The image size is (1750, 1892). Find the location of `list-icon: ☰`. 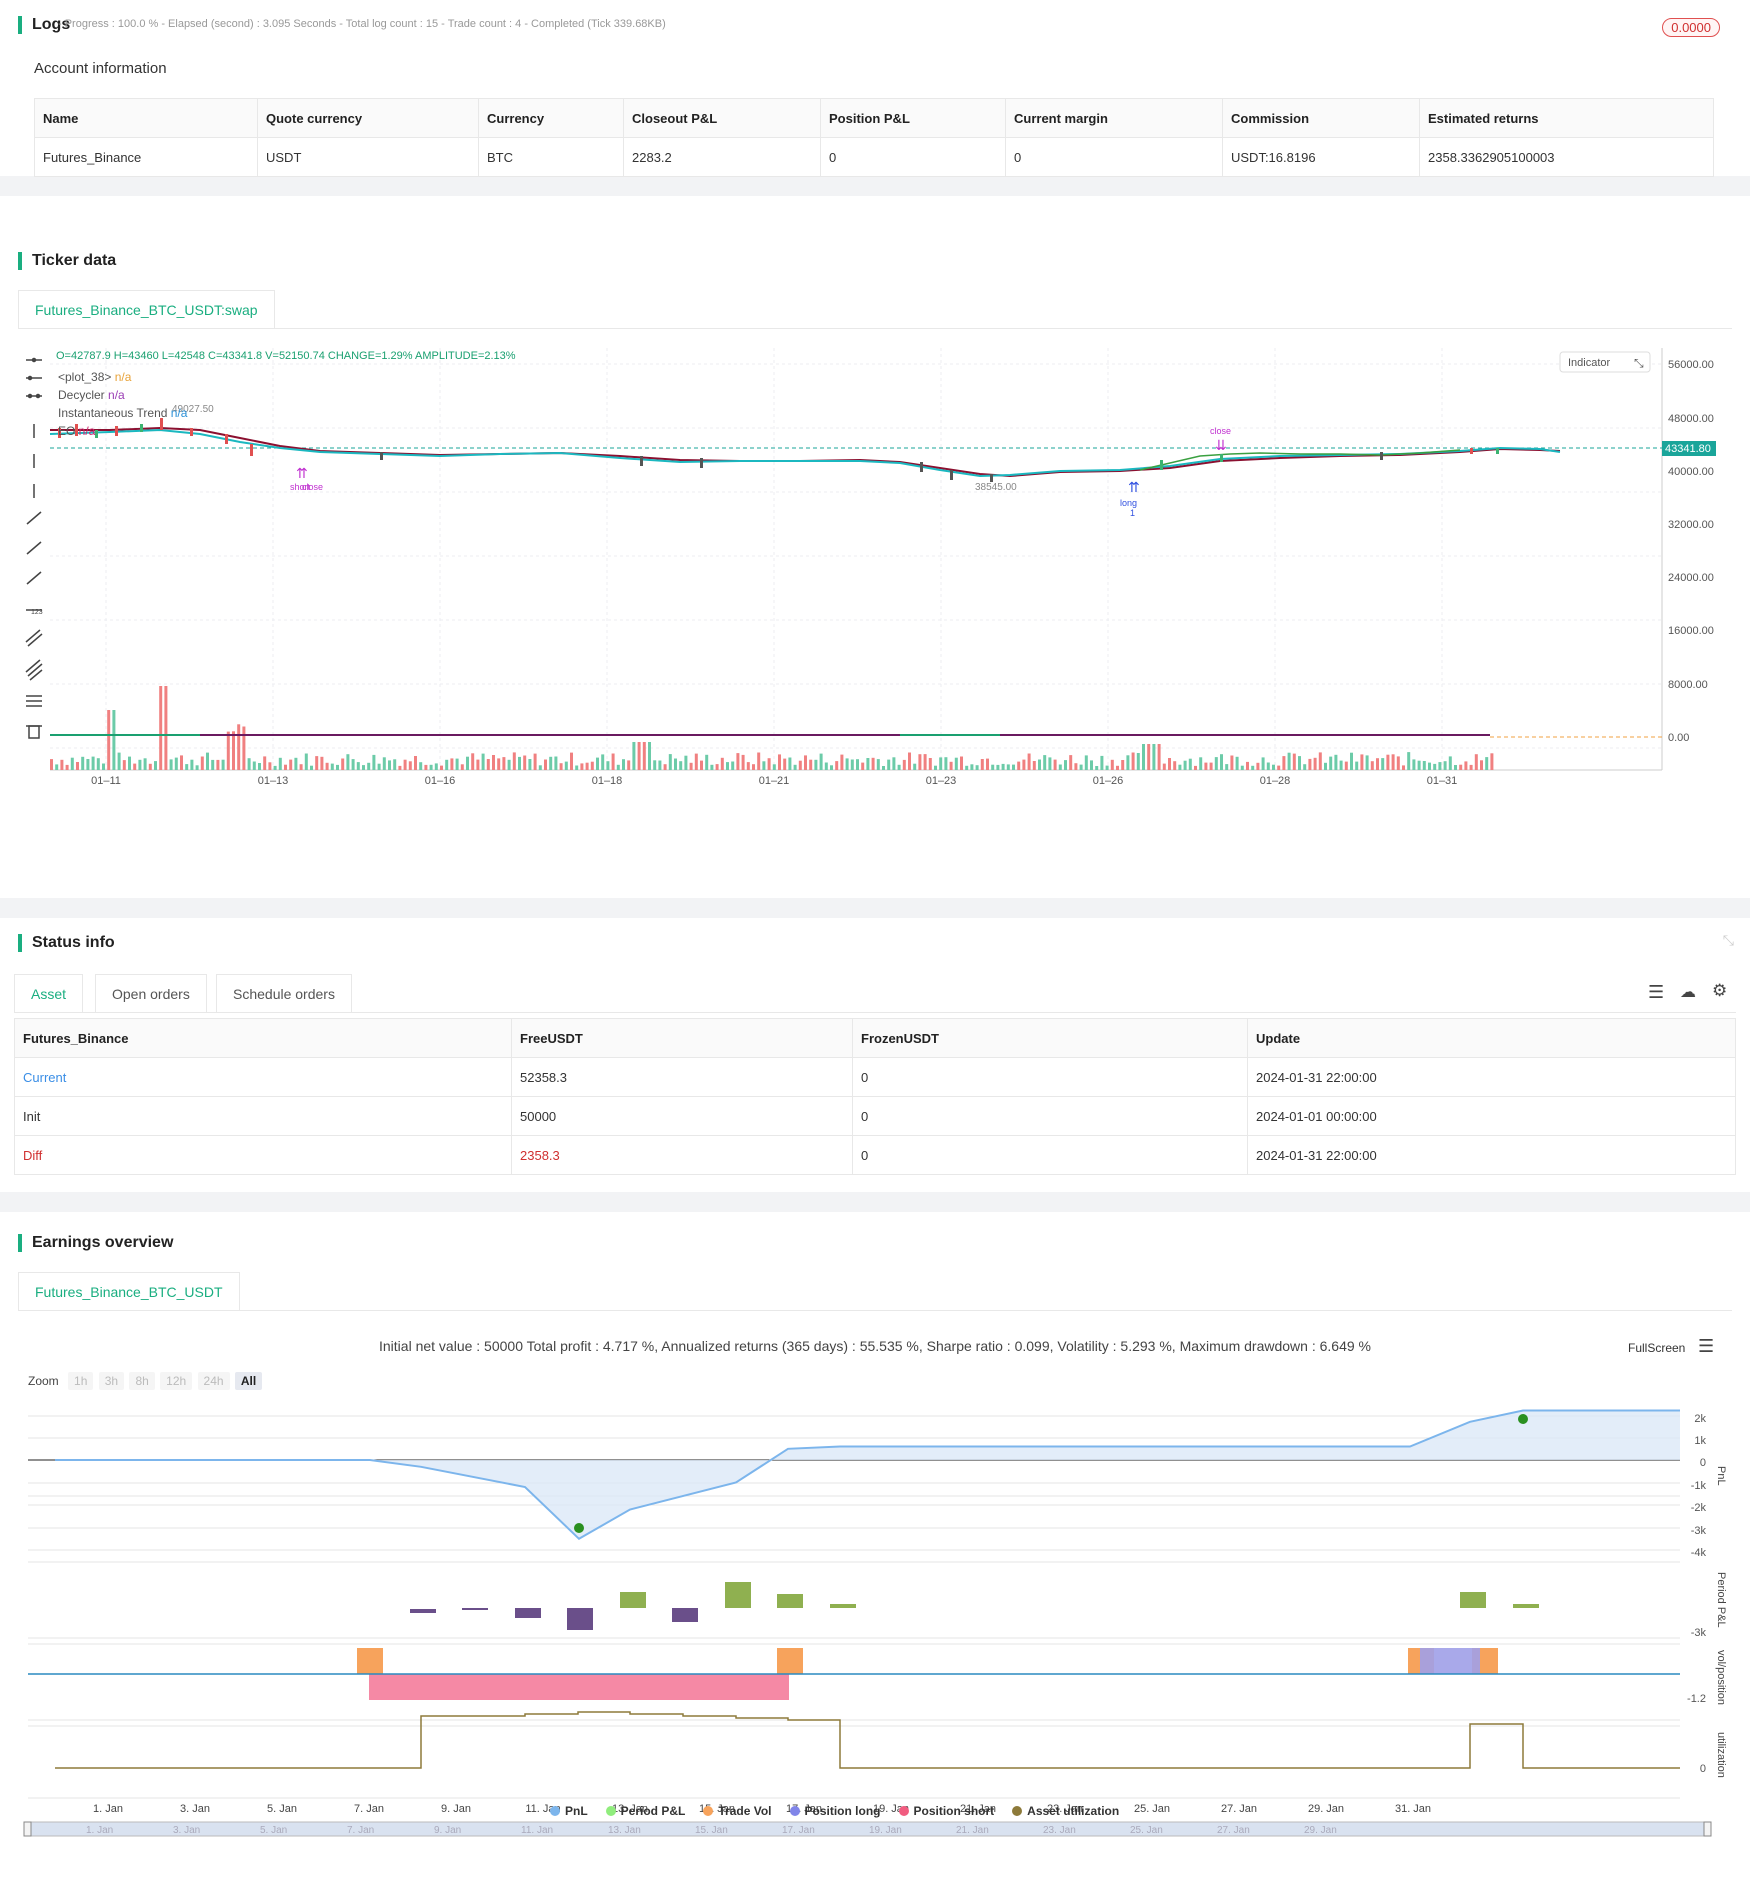

list-icon: ☰ is located at coordinates (1656, 992).